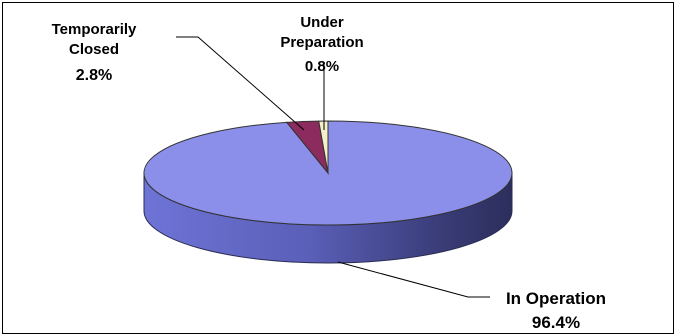  I want to click on label-temporarily-closed-line1: Temporarily, so click(94, 29).